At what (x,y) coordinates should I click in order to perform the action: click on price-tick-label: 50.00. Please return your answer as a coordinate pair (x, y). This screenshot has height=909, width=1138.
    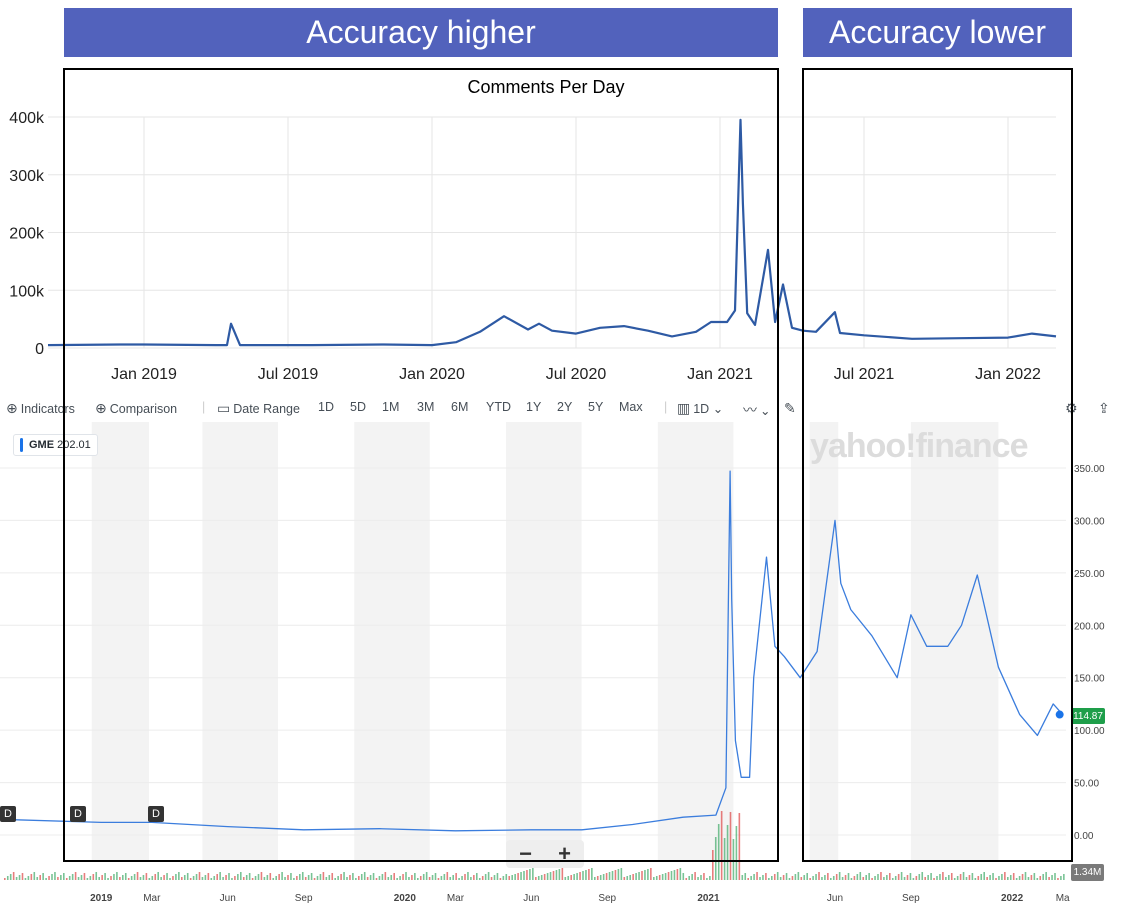
    Looking at the image, I should click on (1086, 784).